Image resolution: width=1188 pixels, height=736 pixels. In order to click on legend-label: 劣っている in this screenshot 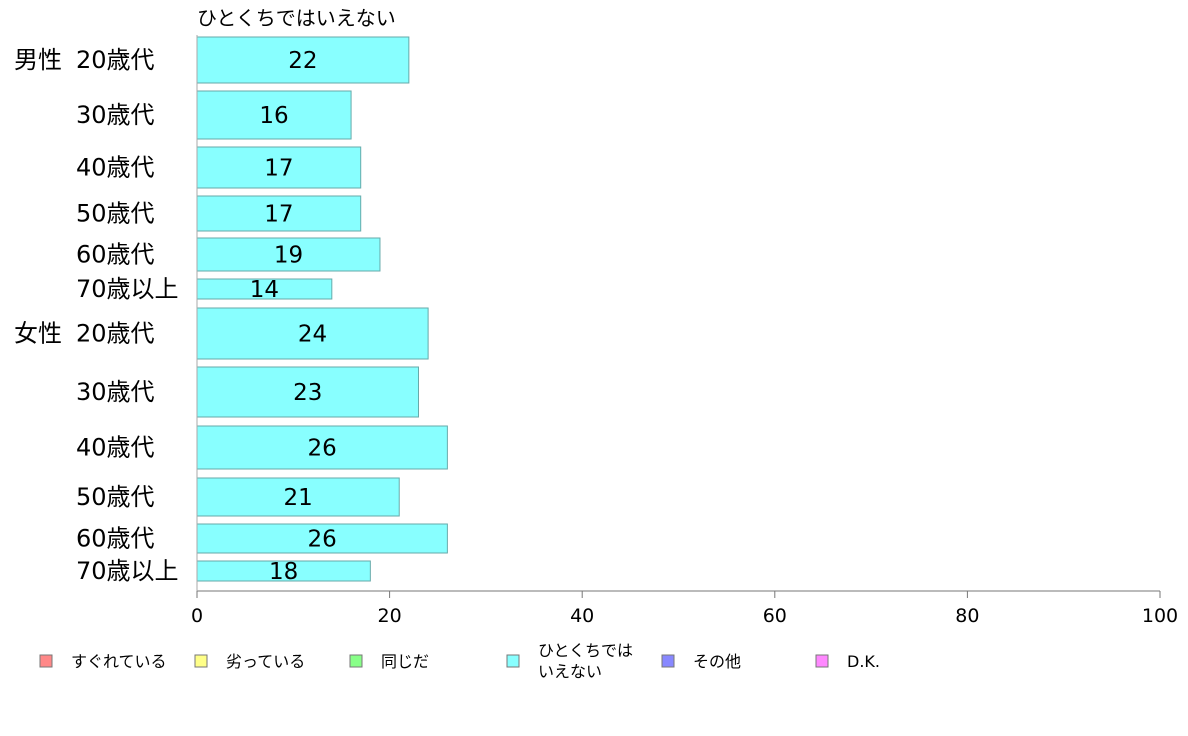, I will do `click(265, 661)`.